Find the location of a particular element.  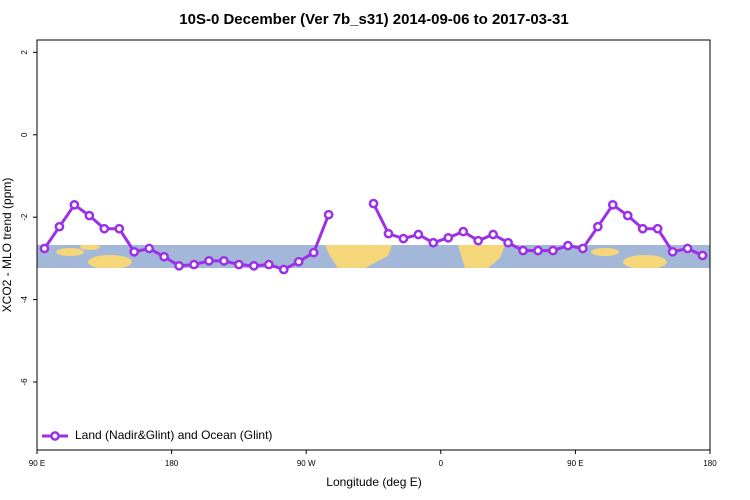

y-tick-label: 2 is located at coordinates (24, 52).